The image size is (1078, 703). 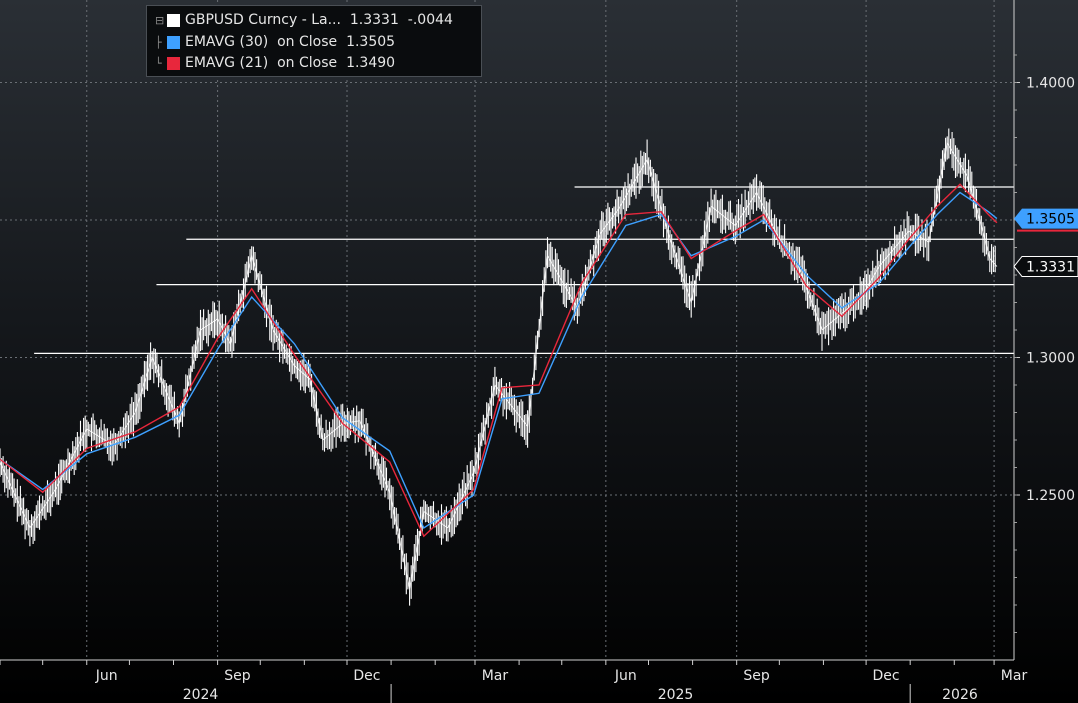 What do you see at coordinates (1050, 220) in the screenshot?
I see `tag-text: 1.3505` at bounding box center [1050, 220].